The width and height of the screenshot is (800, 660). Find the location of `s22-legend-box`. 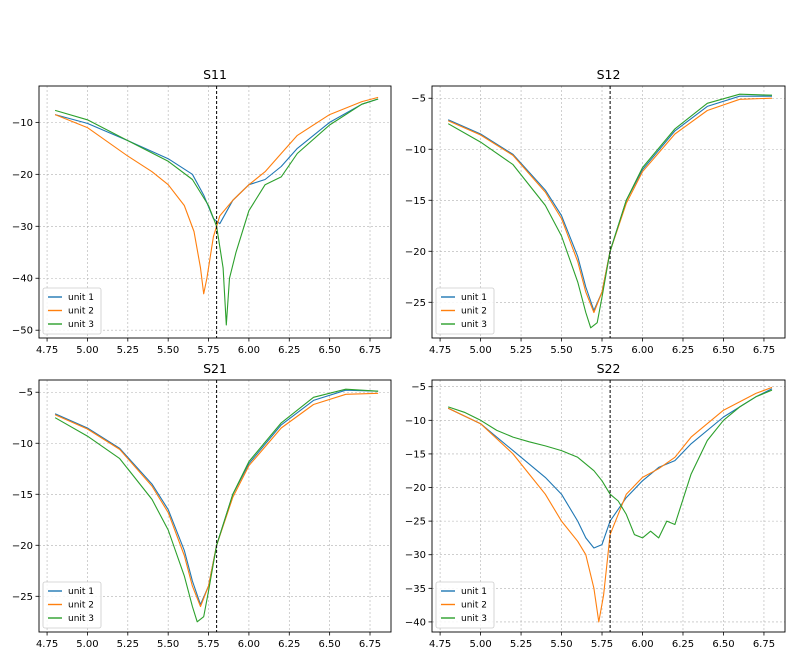

s22-legend-box is located at coordinates (465, 605).